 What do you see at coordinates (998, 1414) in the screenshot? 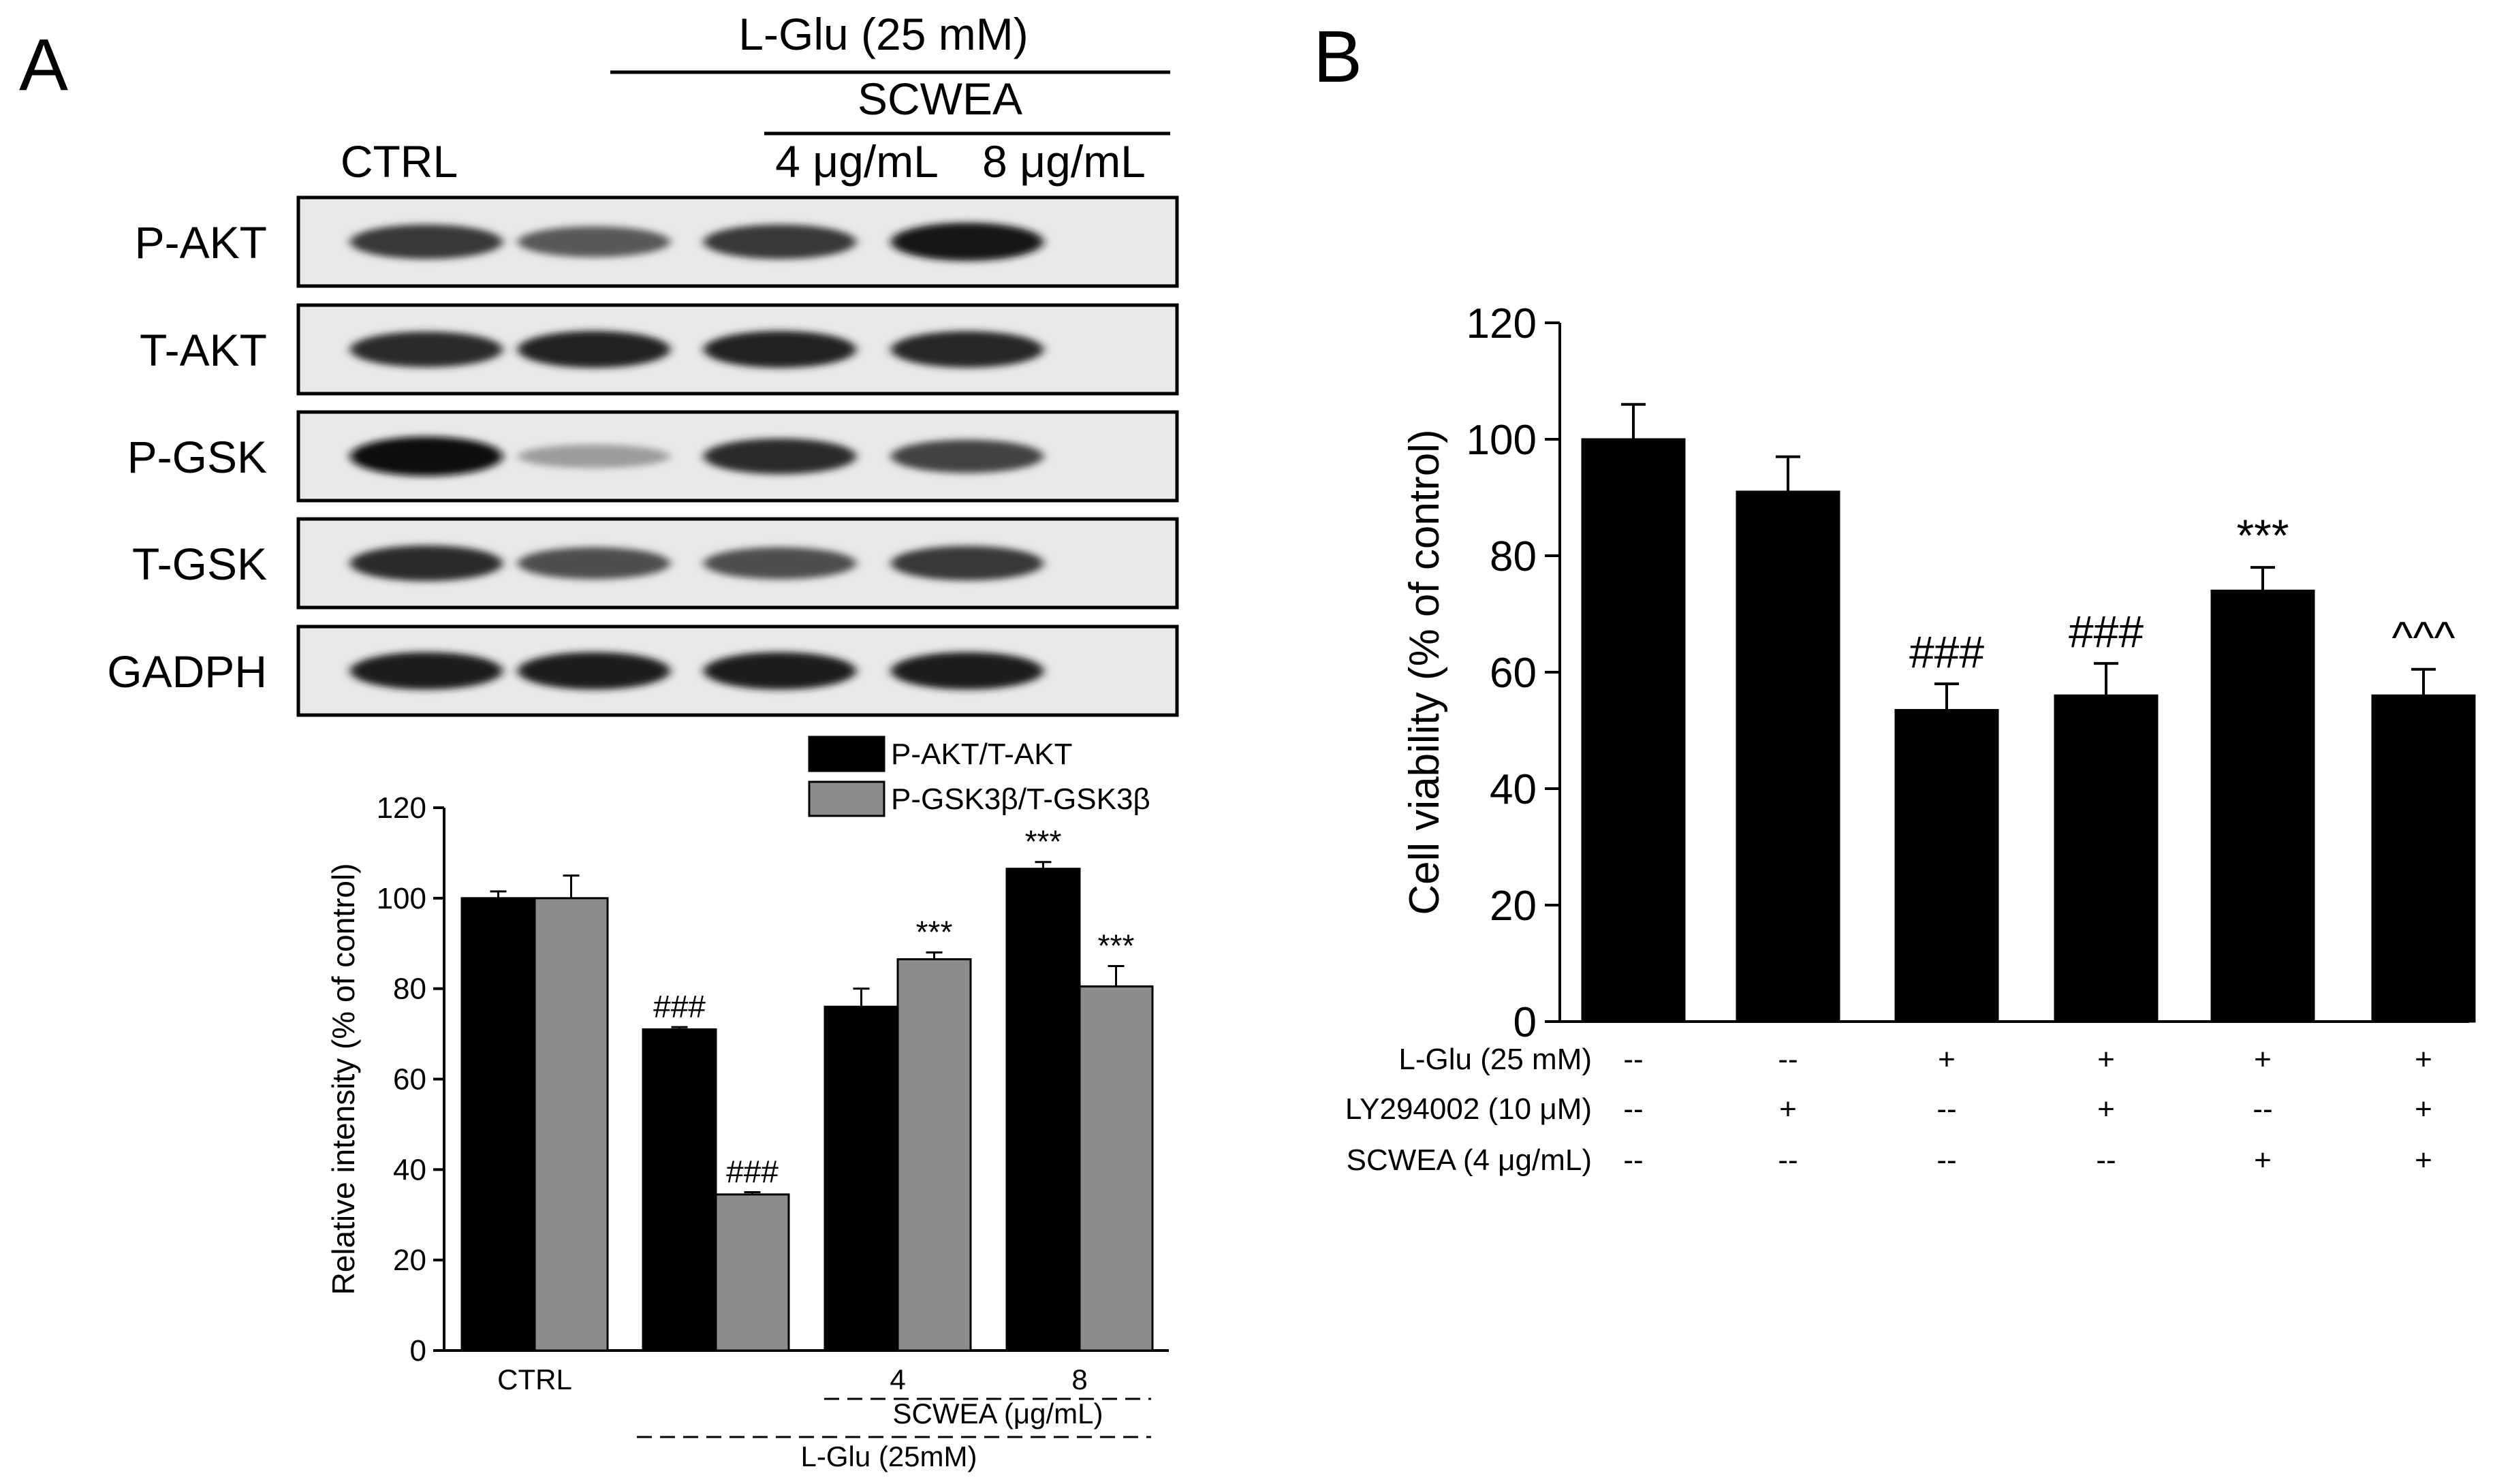
I see `scwea-bracket-label: SCWEA (μg/mL)` at bounding box center [998, 1414].